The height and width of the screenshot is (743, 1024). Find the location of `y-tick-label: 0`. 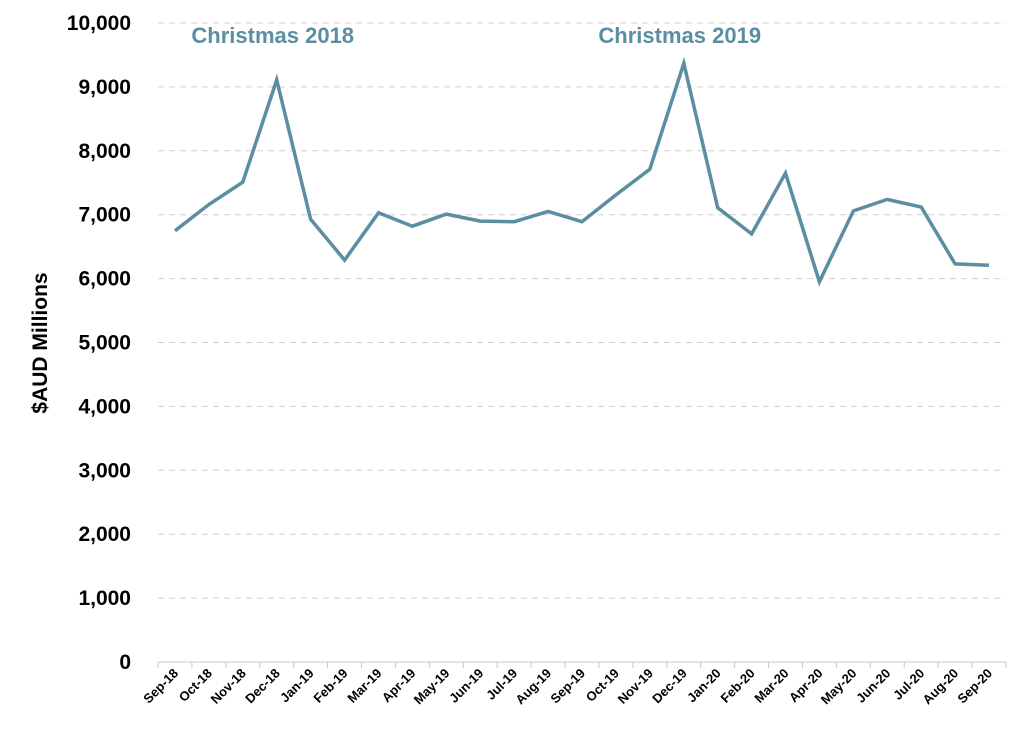

y-tick-label: 0 is located at coordinates (125, 662).